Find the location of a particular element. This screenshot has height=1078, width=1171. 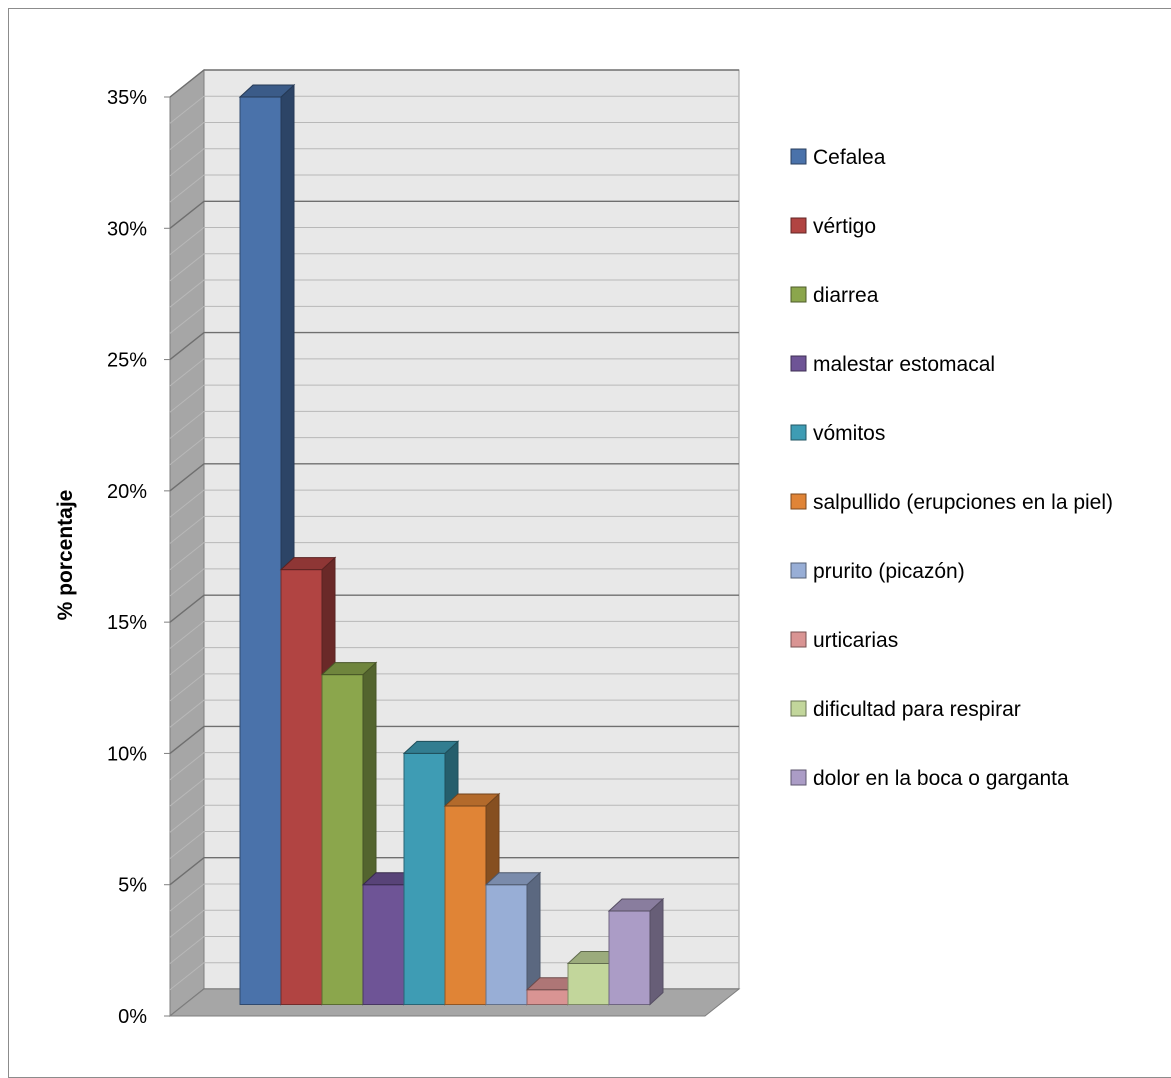

y-tick-label: 15% is located at coordinates (127, 623).